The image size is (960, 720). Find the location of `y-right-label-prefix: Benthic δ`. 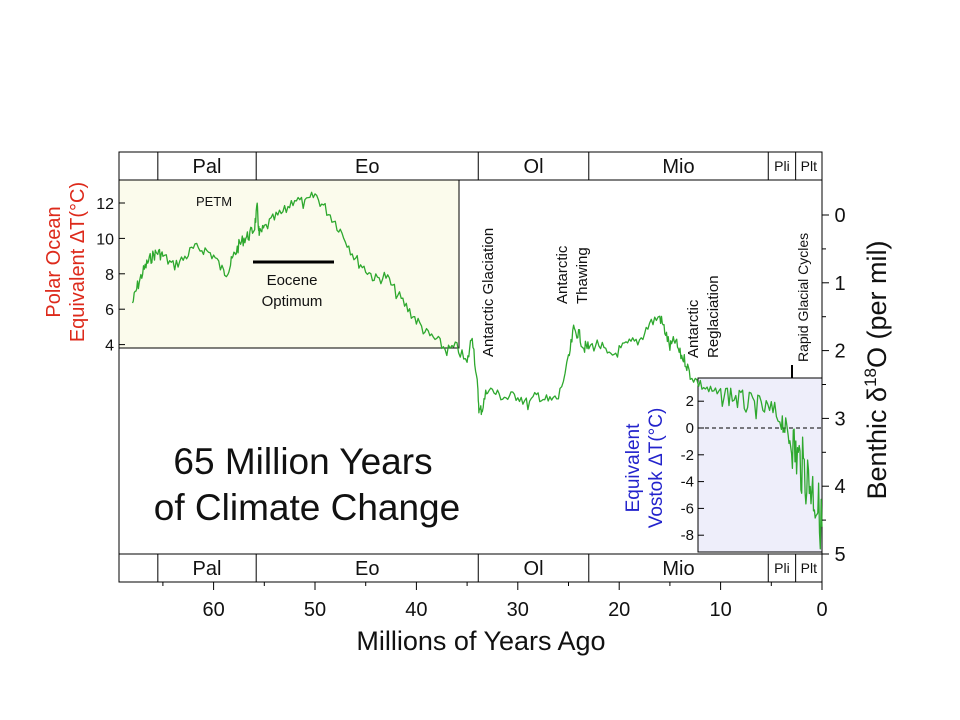

y-right-label-prefix: Benthic δ is located at coordinates (877, 443).